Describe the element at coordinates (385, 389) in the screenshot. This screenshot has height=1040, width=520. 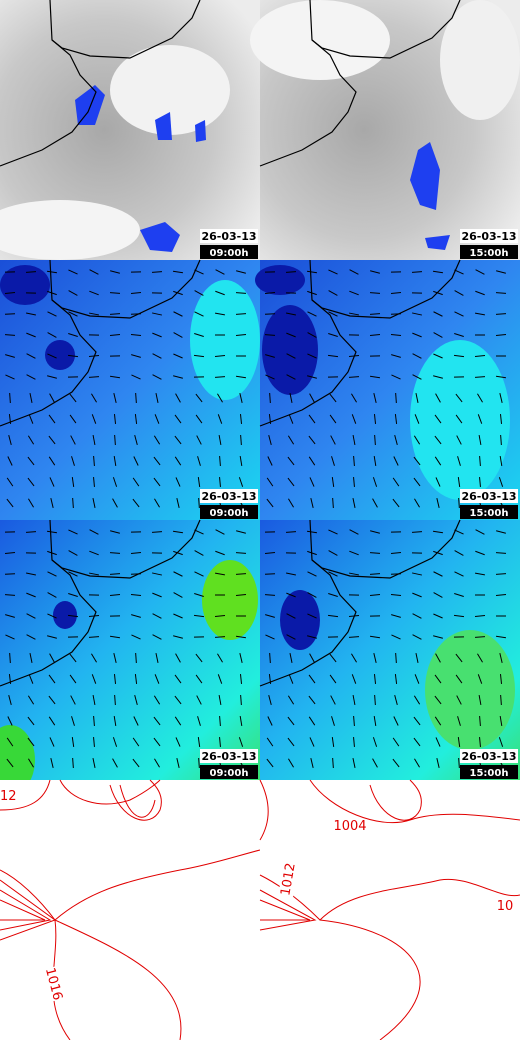
I see `wind-arrows` at that location.